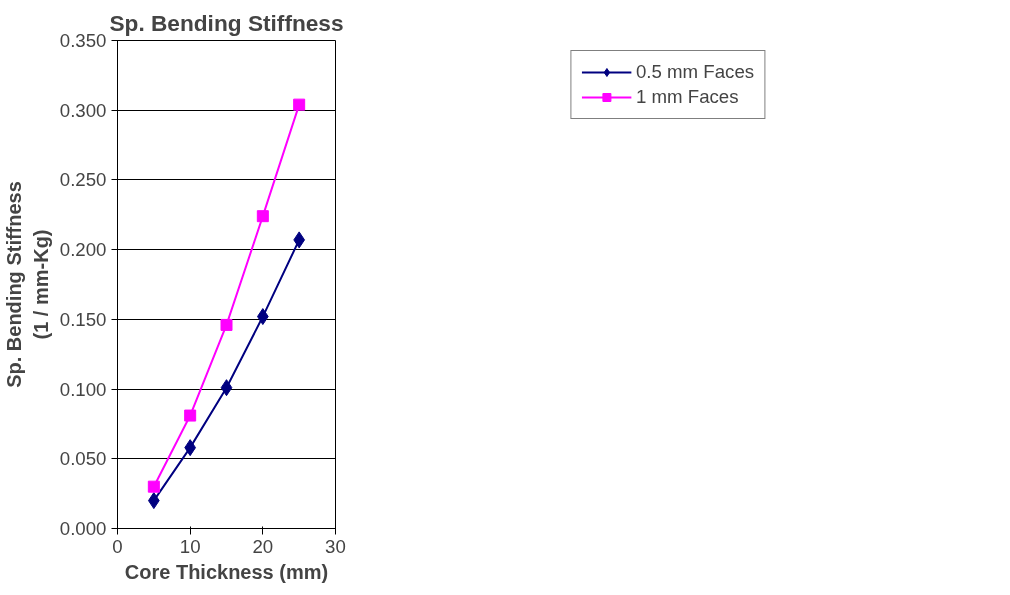 This screenshot has width=1010, height=595. Describe the element at coordinates (226, 571) in the screenshot. I see `x-axis-title: Core Thickness (mm)` at that location.